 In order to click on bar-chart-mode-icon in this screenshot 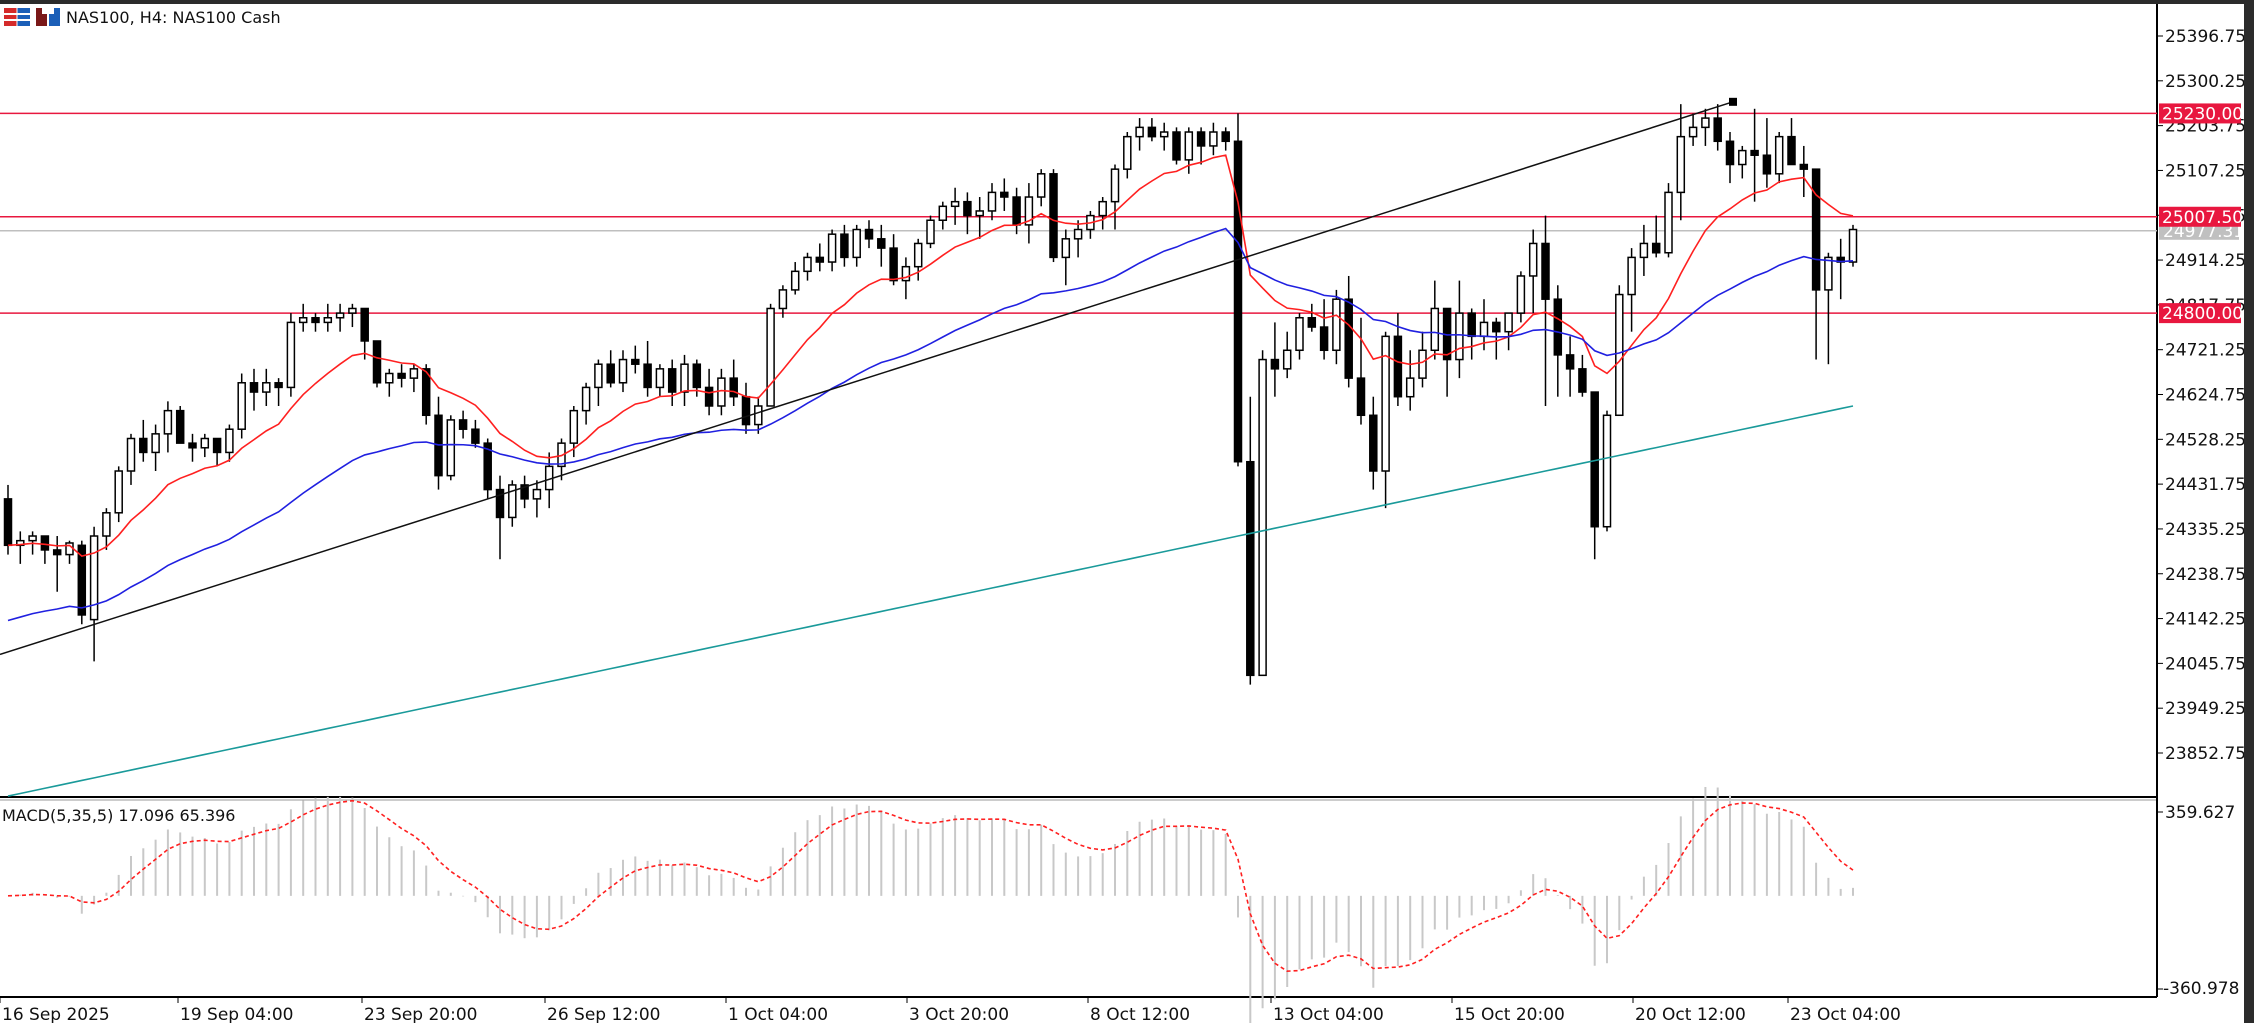, I will do `click(17, 17)`.